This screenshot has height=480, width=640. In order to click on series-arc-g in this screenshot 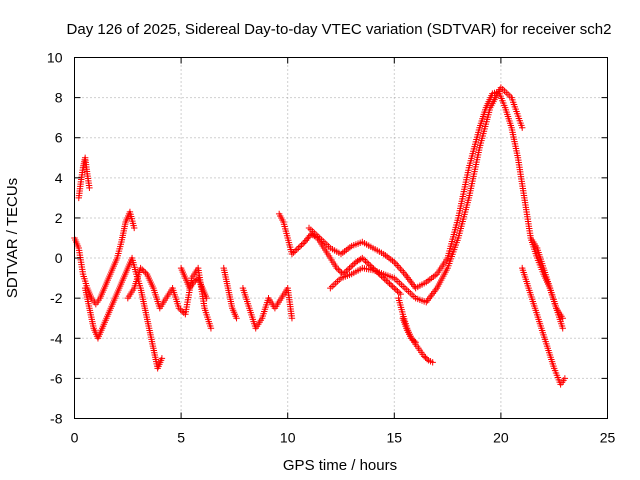, I will do `click(267, 308)`.